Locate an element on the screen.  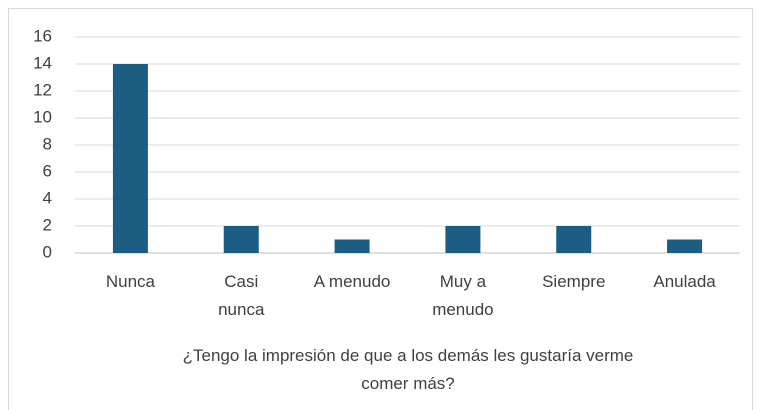
y-tick-label: 0 is located at coordinates (47, 251).